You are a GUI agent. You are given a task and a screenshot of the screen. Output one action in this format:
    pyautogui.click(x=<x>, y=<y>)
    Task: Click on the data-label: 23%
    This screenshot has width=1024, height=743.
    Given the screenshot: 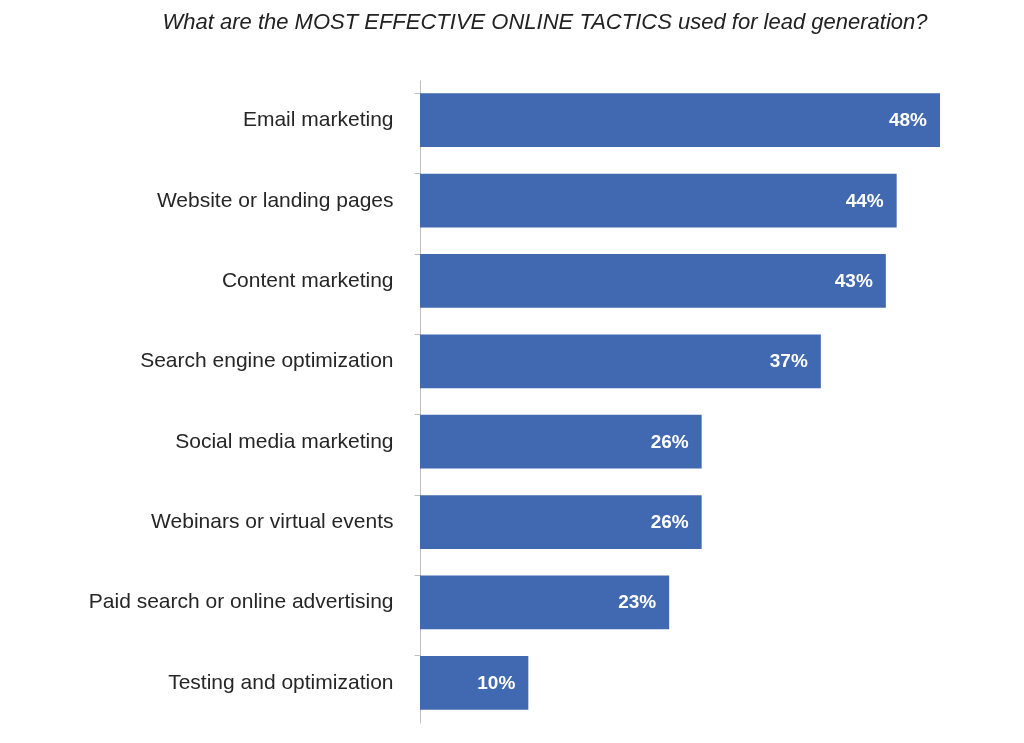 What is the action you would take?
    pyautogui.click(x=637, y=602)
    